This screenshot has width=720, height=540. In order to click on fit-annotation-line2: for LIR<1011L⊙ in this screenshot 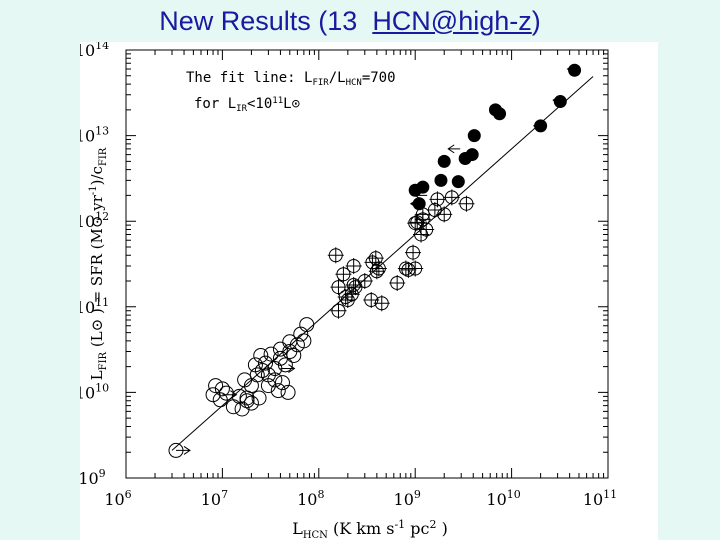, I will do `click(247, 105)`.